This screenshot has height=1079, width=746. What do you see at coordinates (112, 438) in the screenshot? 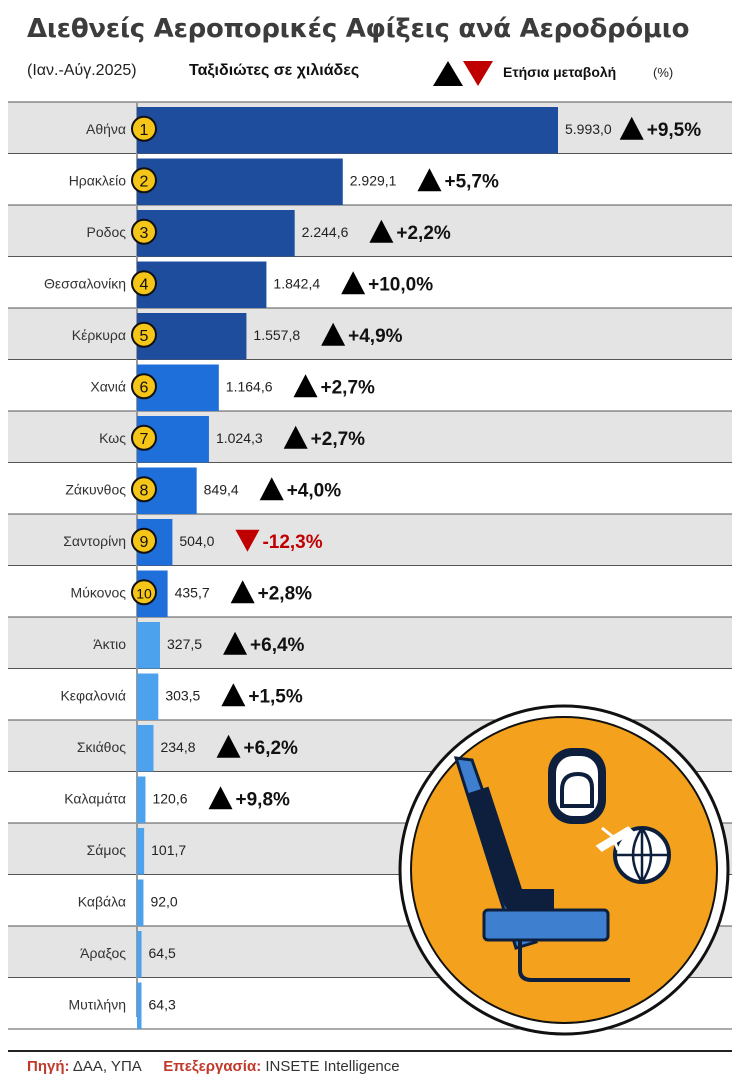
I see `category-label: Κως` at bounding box center [112, 438].